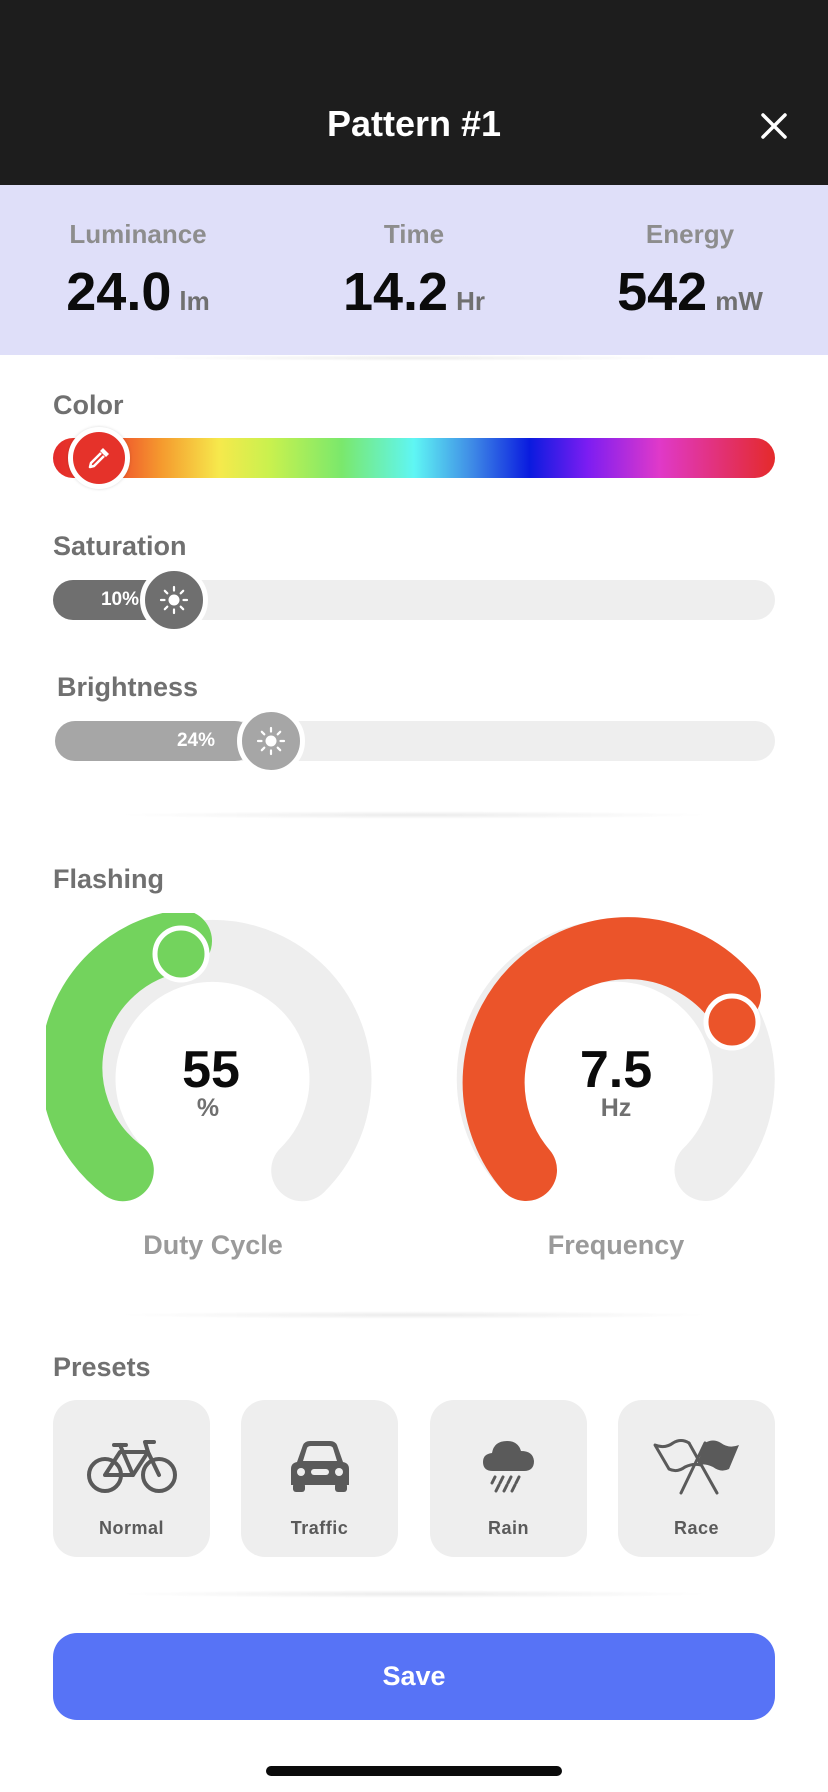 The height and width of the screenshot is (1792, 828). I want to click on stat-unit: Hr, so click(470, 301).